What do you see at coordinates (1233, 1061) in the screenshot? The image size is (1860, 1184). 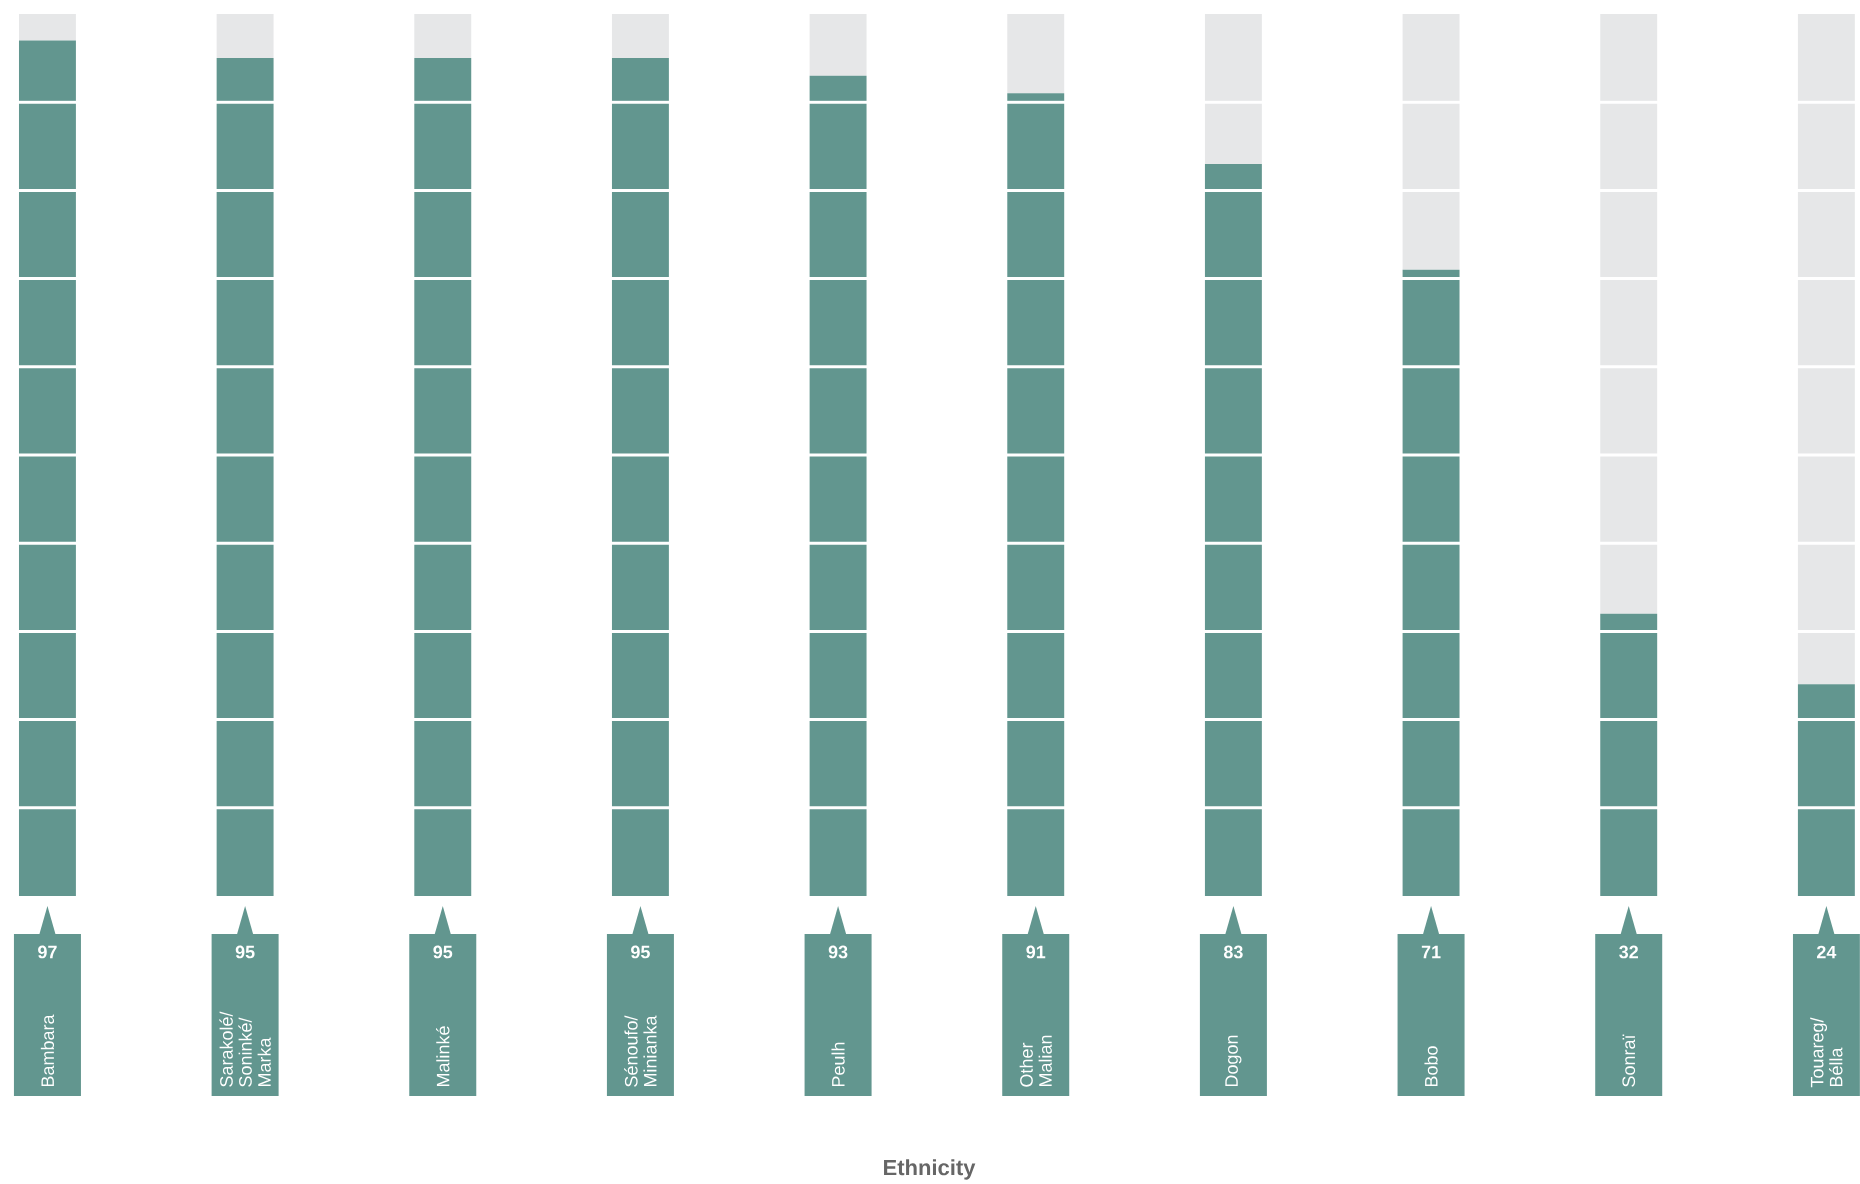 I see `x-tick-label: Dogon` at bounding box center [1233, 1061].